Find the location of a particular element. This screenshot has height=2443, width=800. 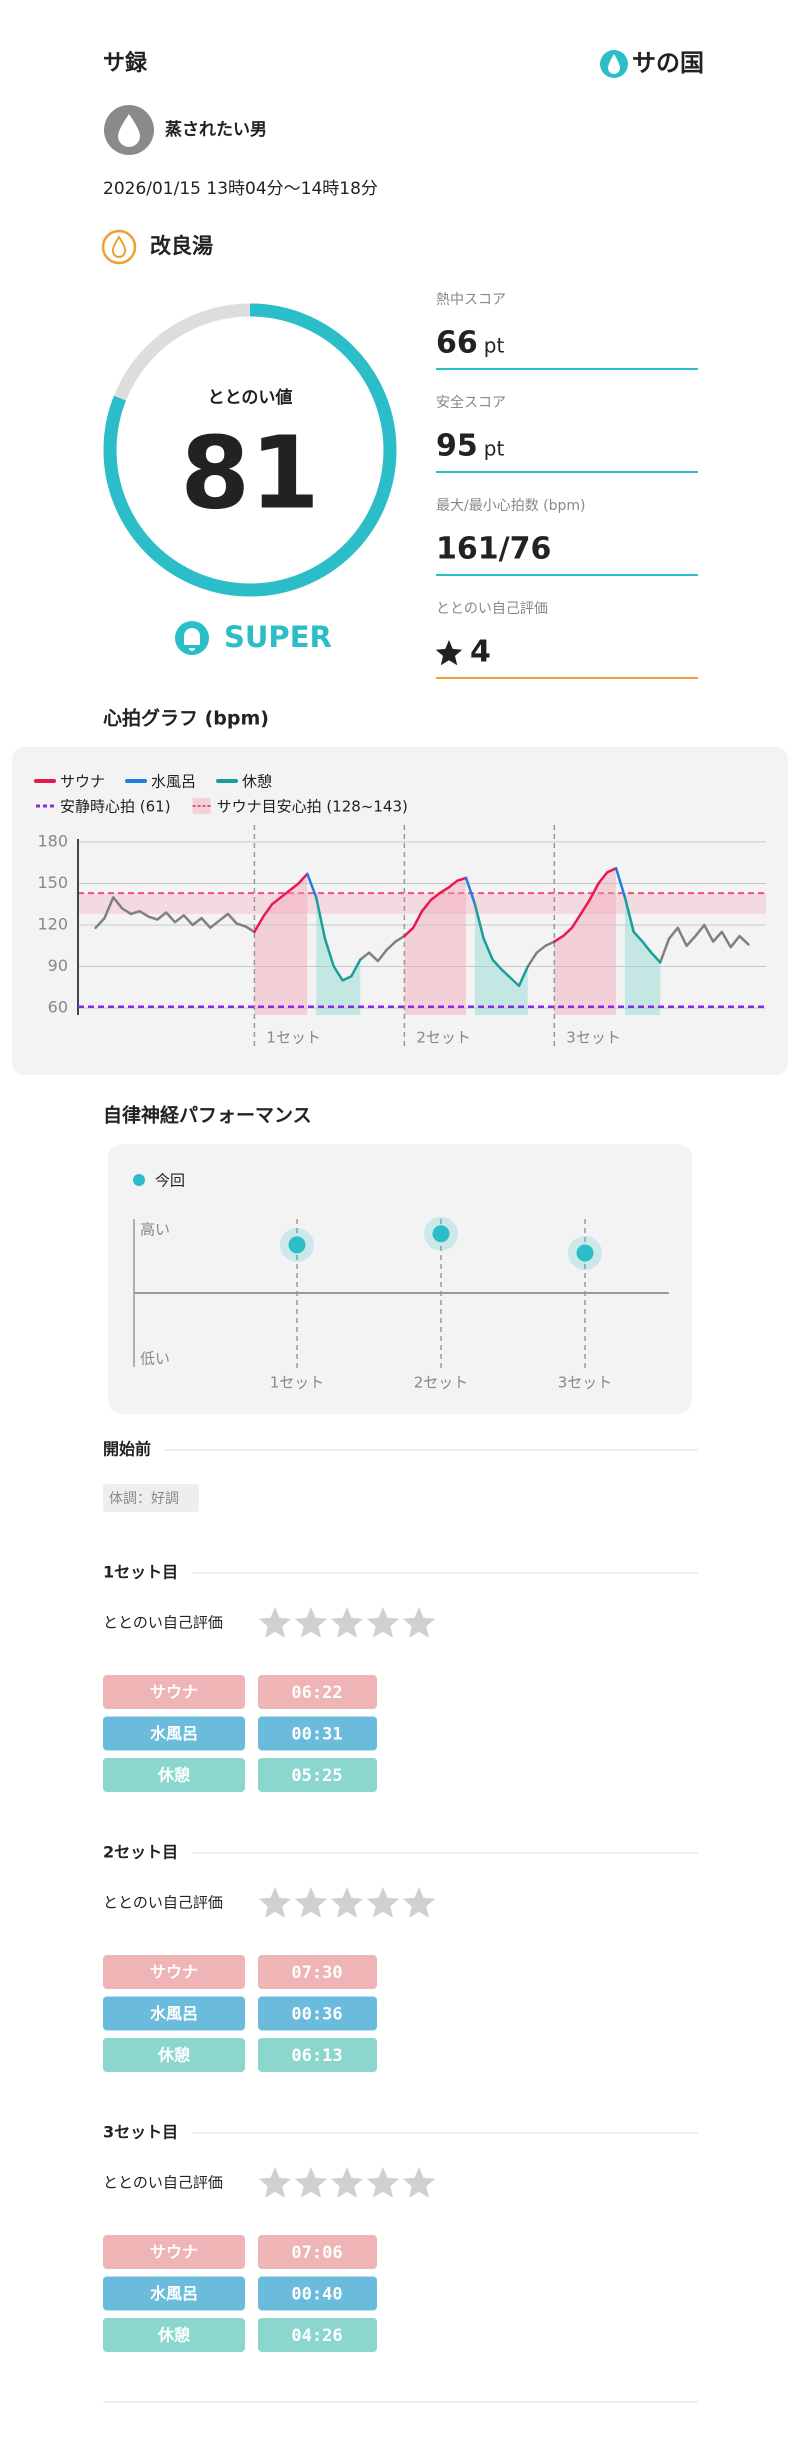

logo-drop is located at coordinates (614, 64).